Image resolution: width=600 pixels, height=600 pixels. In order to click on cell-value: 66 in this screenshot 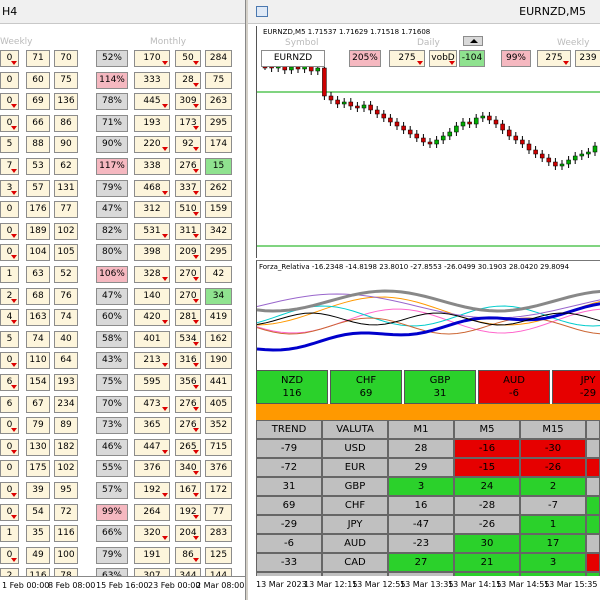, I will do `click(38, 122)`.